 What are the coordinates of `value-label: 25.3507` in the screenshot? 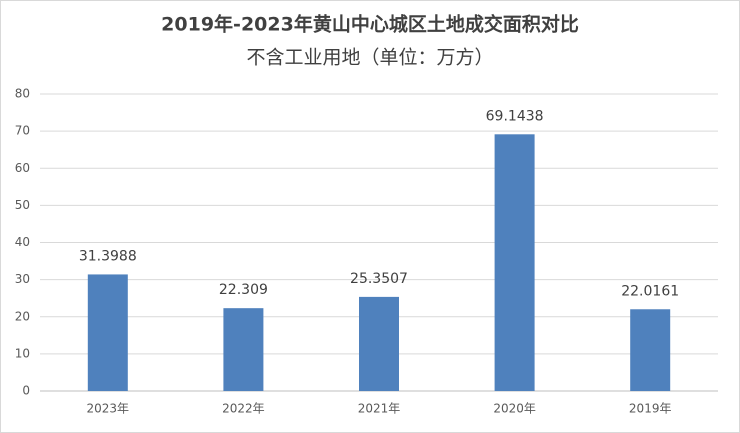 It's located at (379, 279).